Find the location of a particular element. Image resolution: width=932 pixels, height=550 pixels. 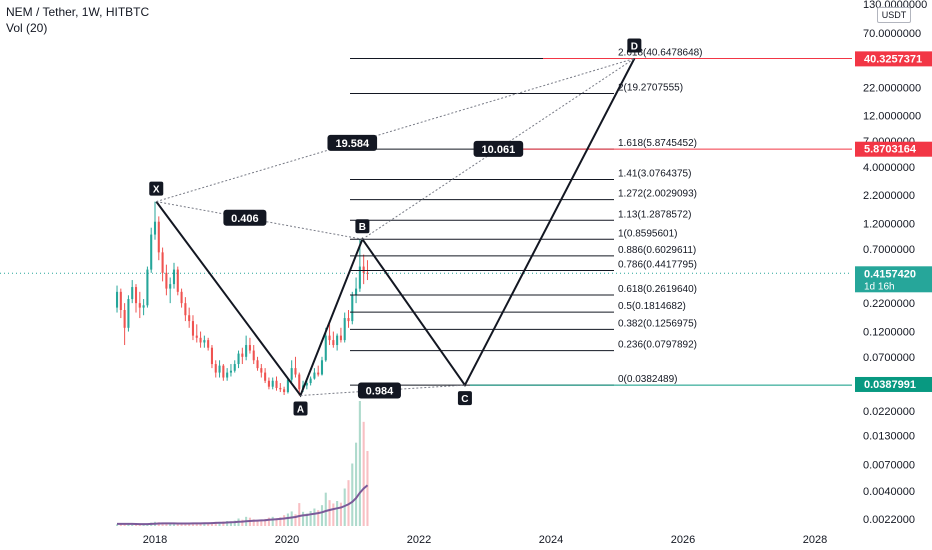

point-label-text: X is located at coordinates (156, 190).